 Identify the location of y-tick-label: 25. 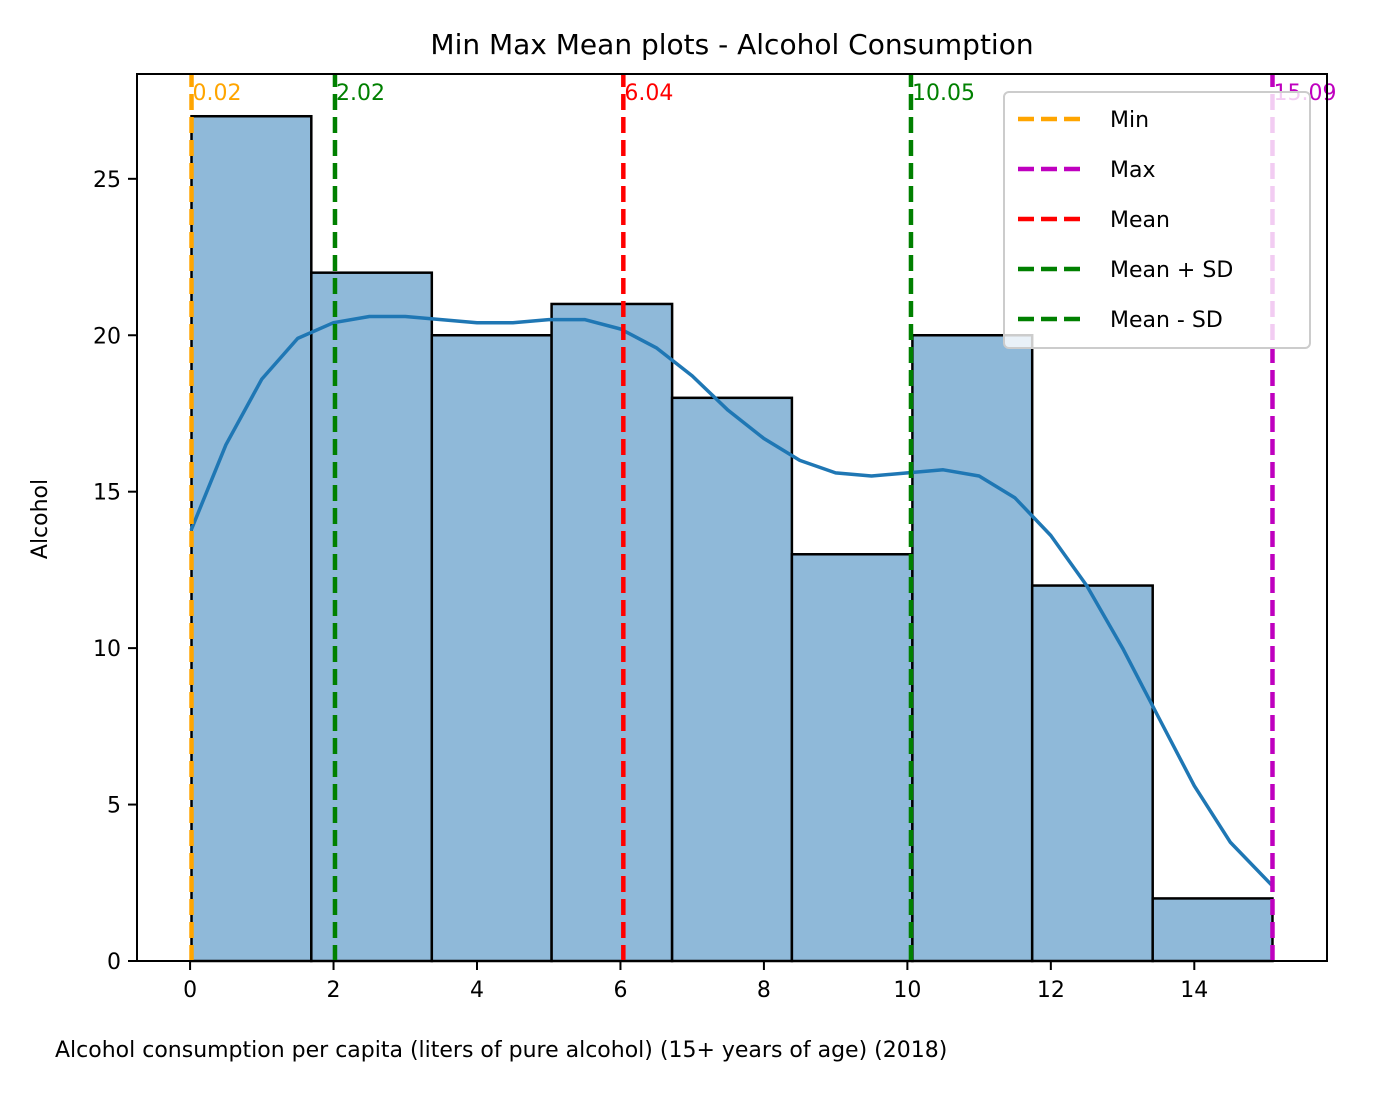
(107, 180).